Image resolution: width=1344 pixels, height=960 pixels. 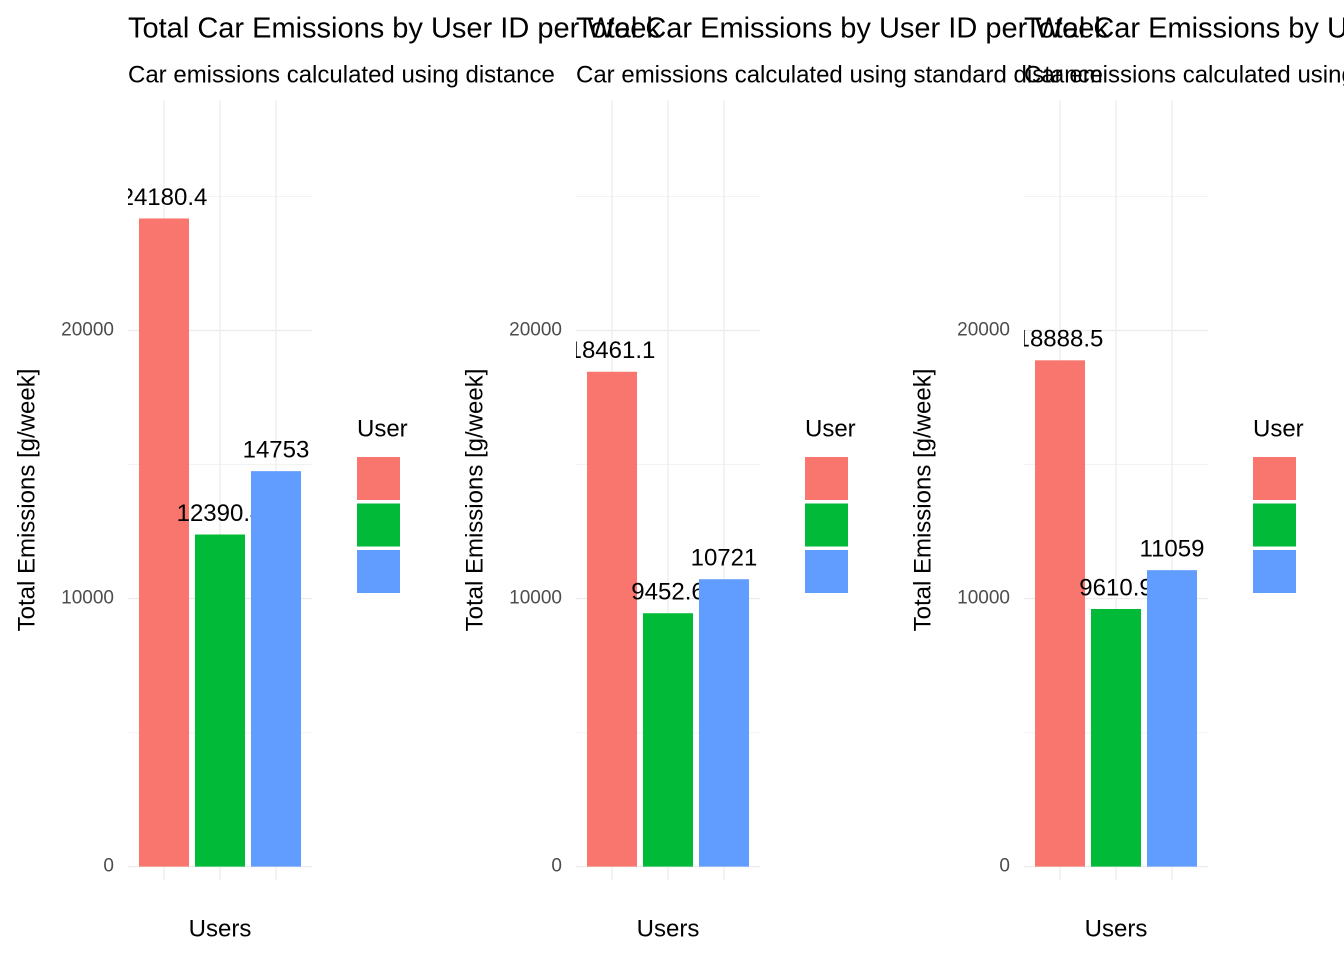 What do you see at coordinates (341, 74) in the screenshot?
I see `chart-subtitle: Car emissions calculated using distance` at bounding box center [341, 74].